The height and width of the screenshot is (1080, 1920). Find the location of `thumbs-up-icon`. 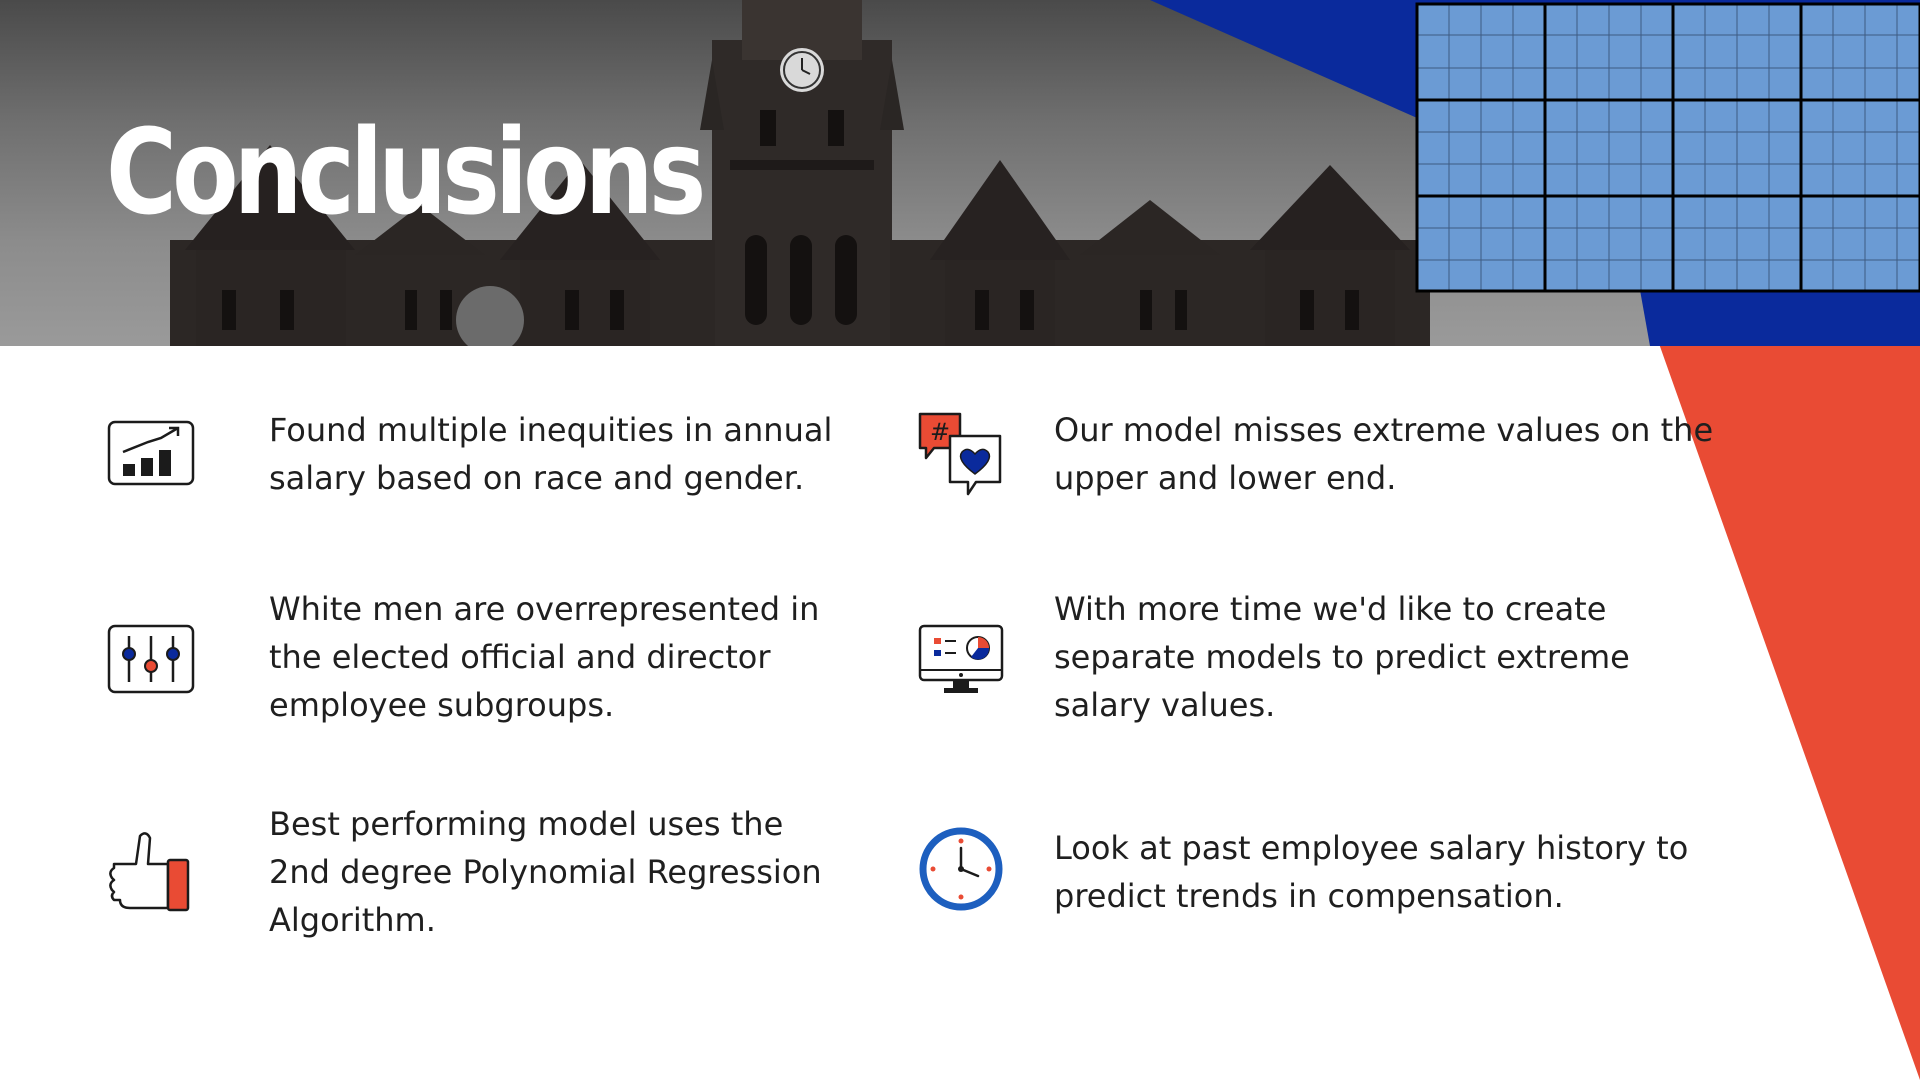

thumbs-up-icon is located at coordinates (149, 872).